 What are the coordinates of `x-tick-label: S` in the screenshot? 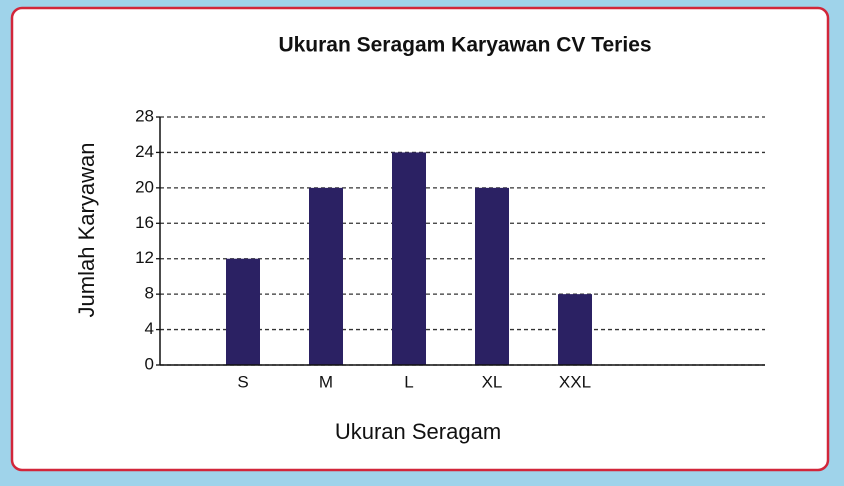 It's located at (242, 381).